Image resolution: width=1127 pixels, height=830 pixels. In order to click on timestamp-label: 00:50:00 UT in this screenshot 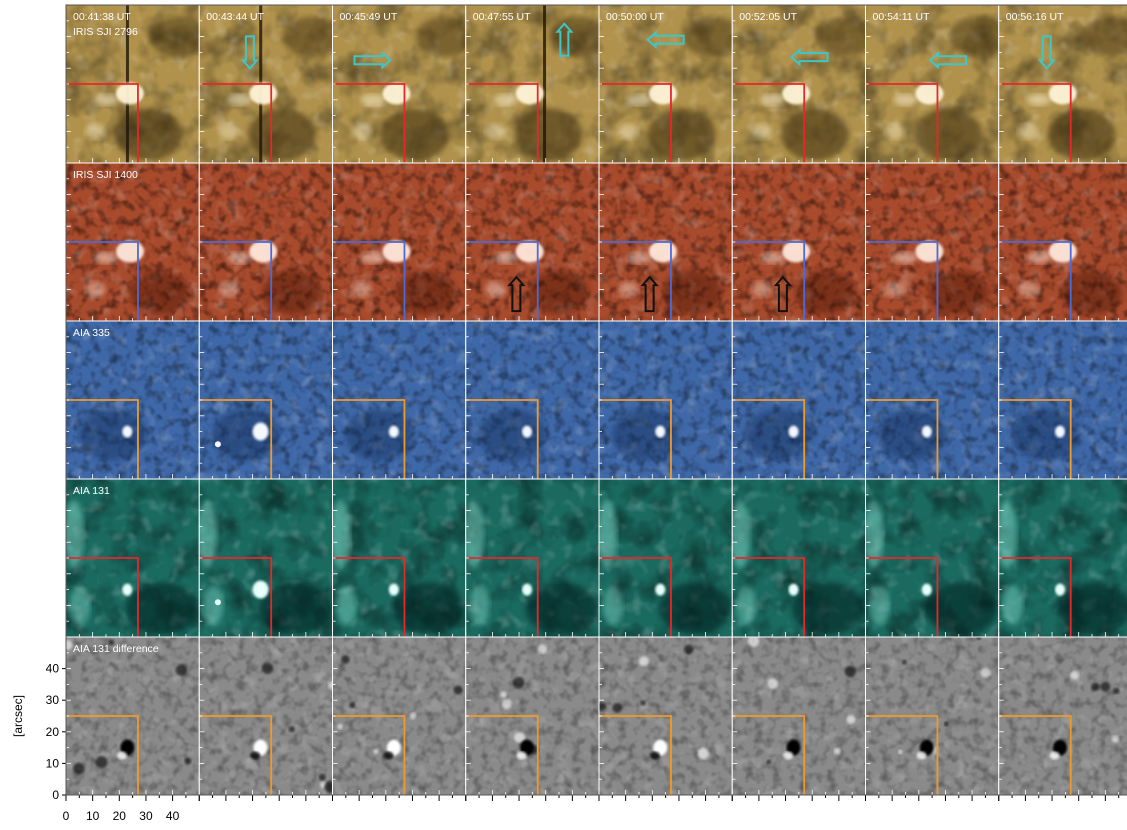, I will do `click(635, 17)`.